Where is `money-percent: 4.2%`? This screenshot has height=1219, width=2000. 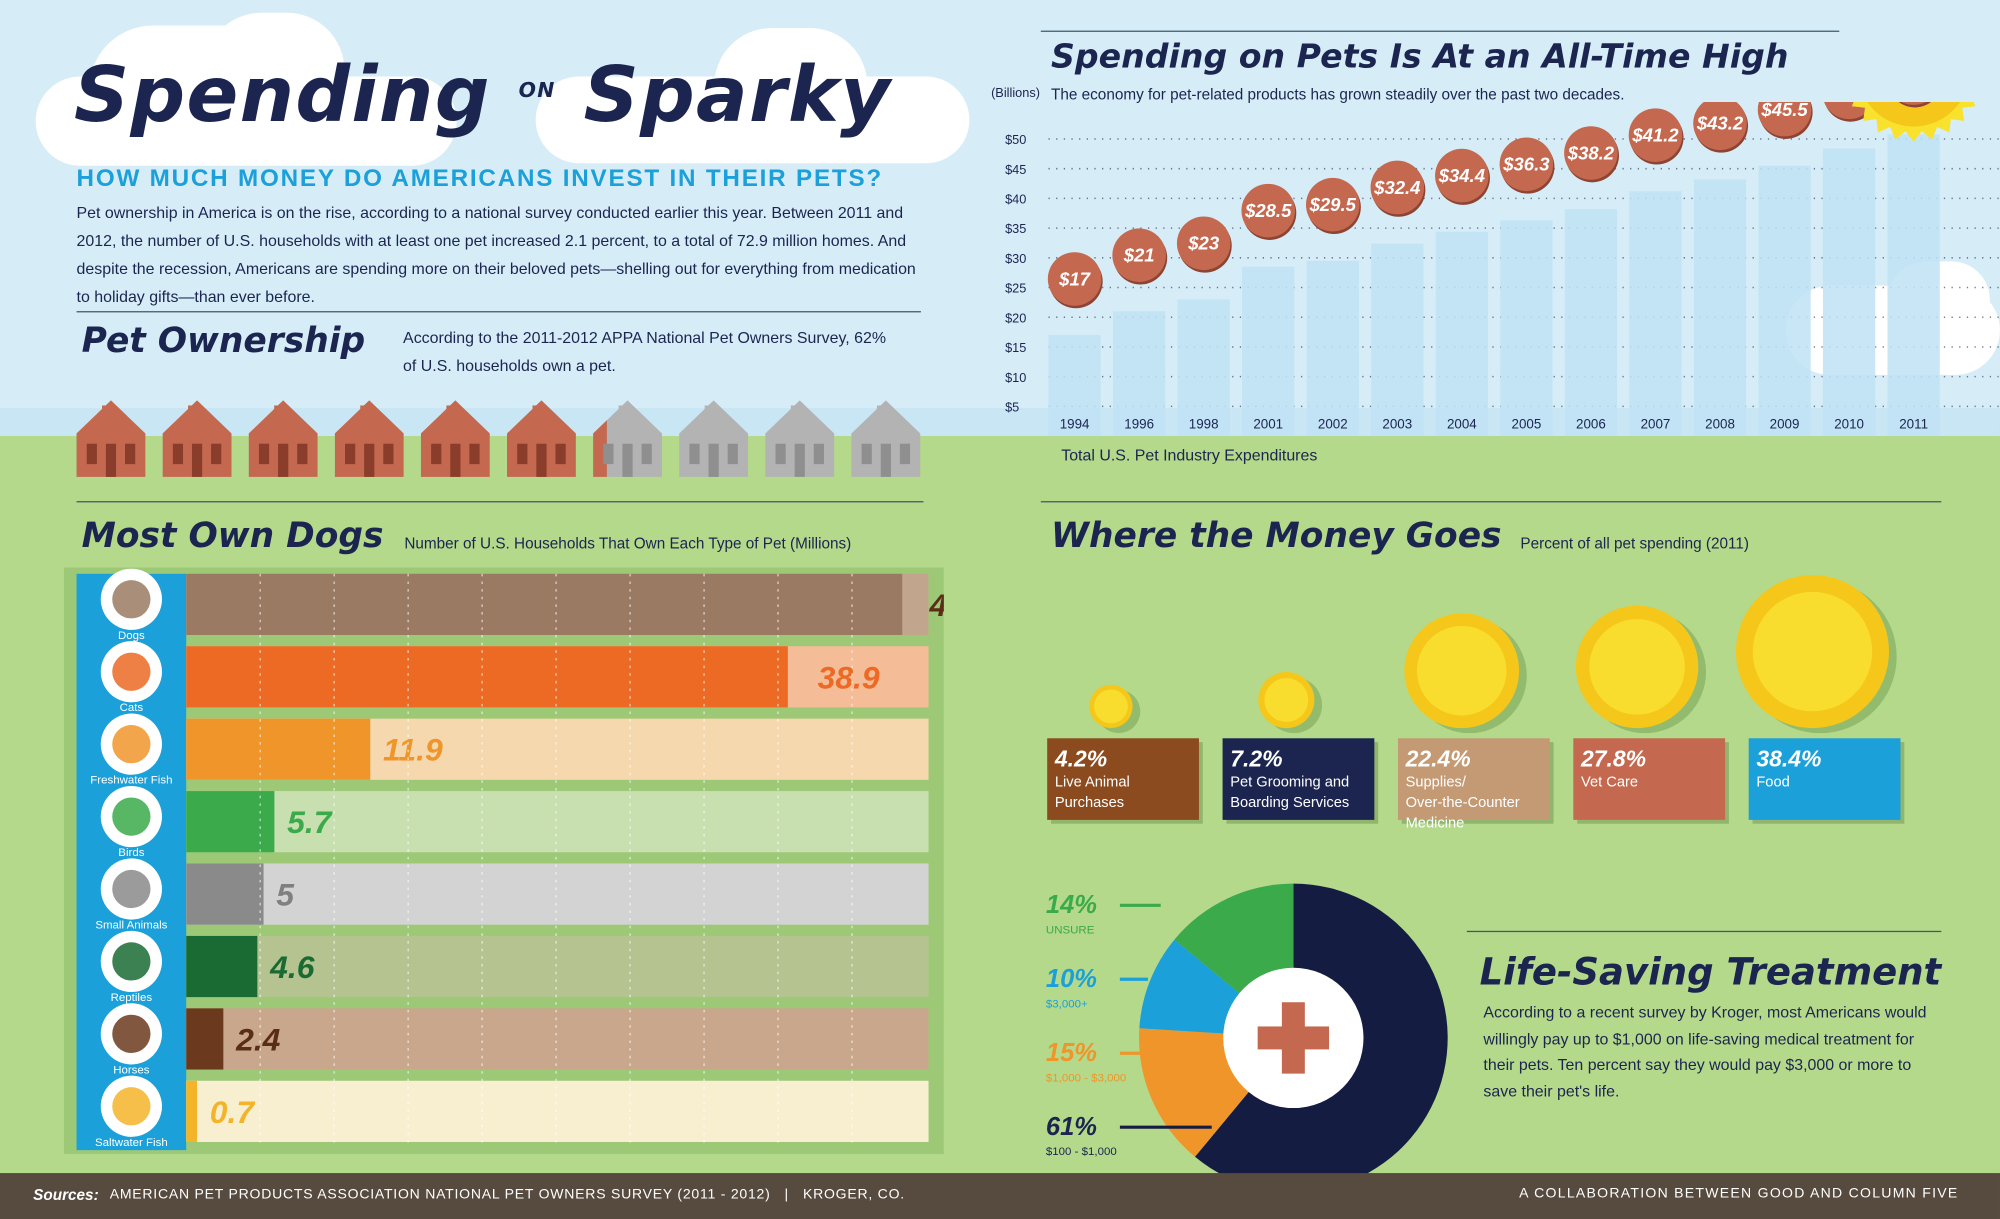 money-percent: 4.2% is located at coordinates (1080, 758).